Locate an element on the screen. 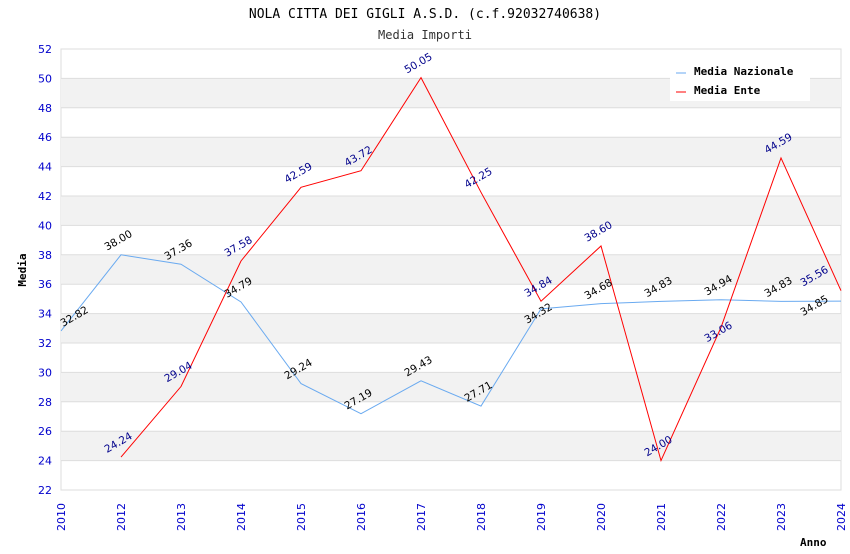 This screenshot has width=850, height=554. y-tick-label: 50 is located at coordinates (45, 78).